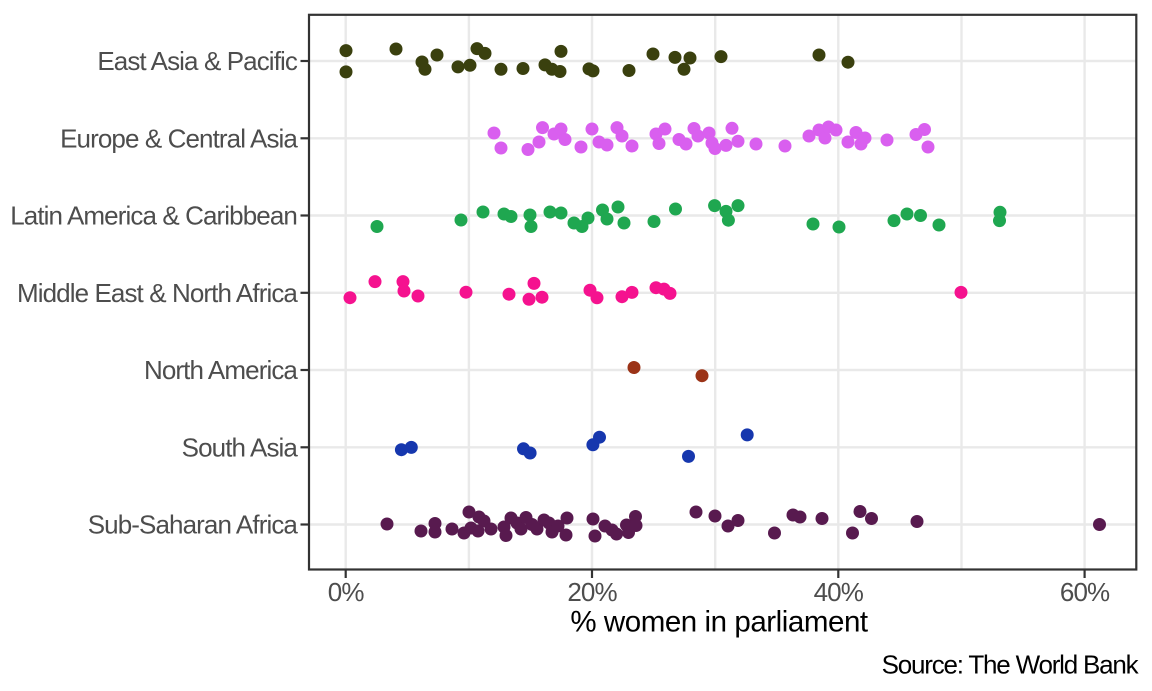 This screenshot has width=1152, height=691. I want to click on svg-text: 0%, so click(346, 592).